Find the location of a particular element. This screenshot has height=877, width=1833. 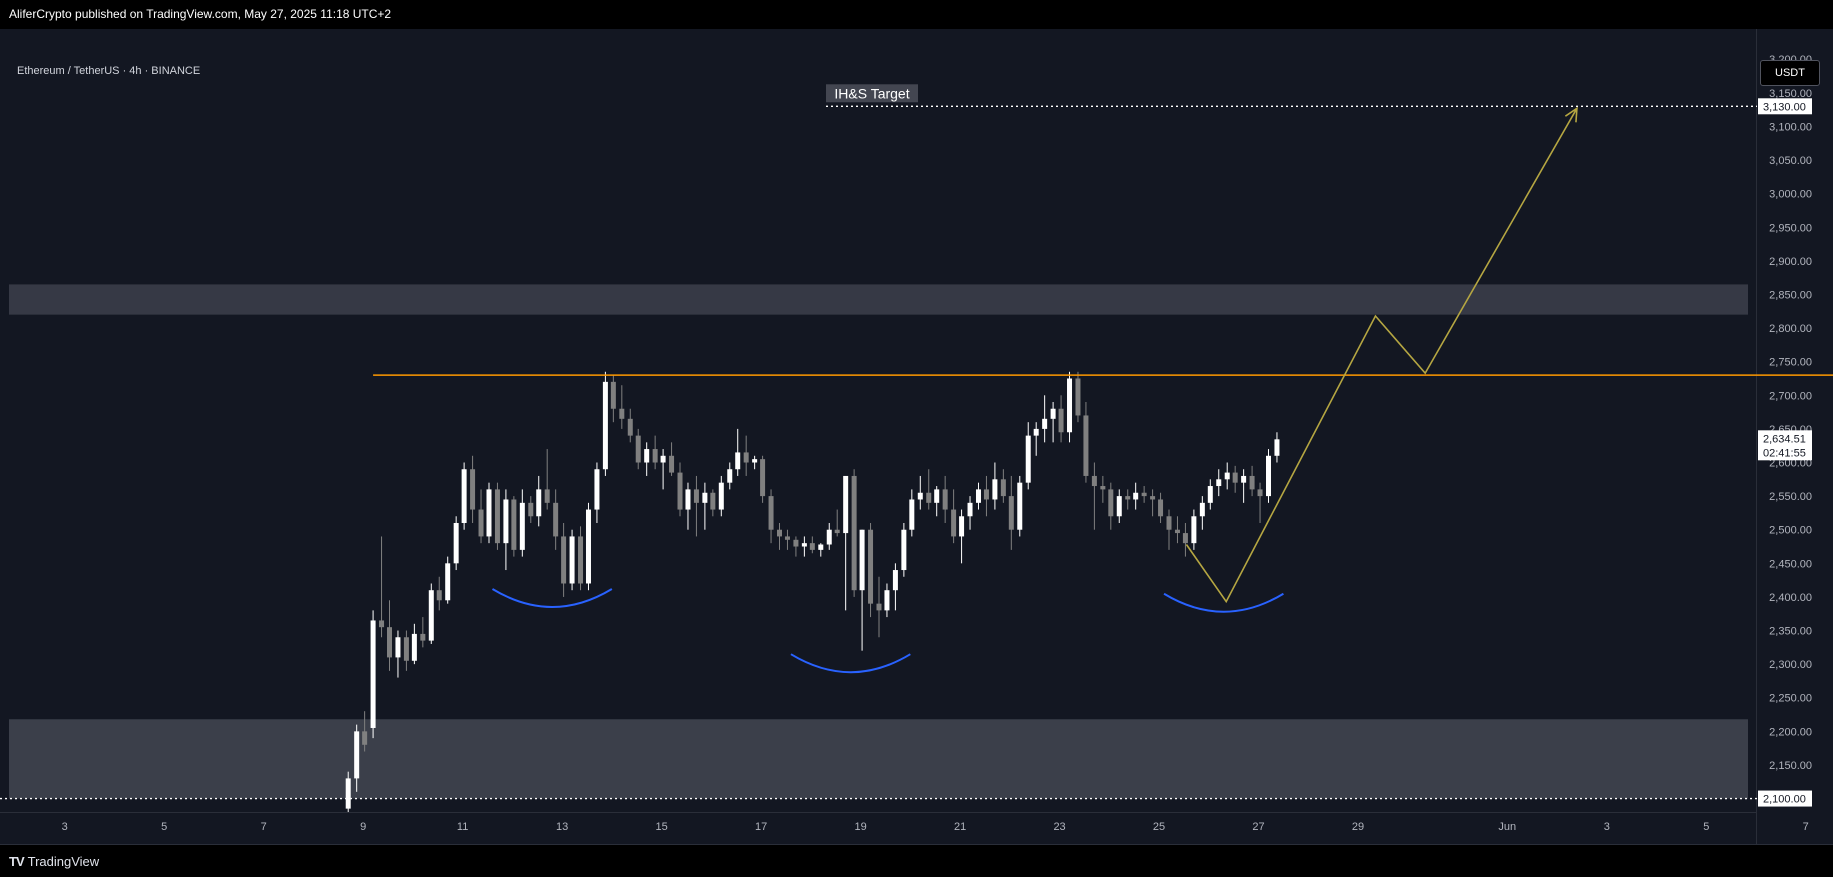

currency-button: USDT is located at coordinates (1790, 73).